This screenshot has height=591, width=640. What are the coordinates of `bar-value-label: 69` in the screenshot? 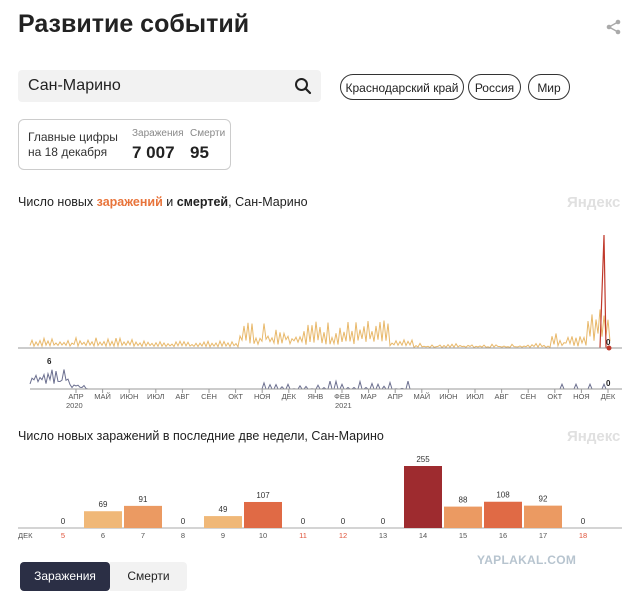 It's located at (103, 504).